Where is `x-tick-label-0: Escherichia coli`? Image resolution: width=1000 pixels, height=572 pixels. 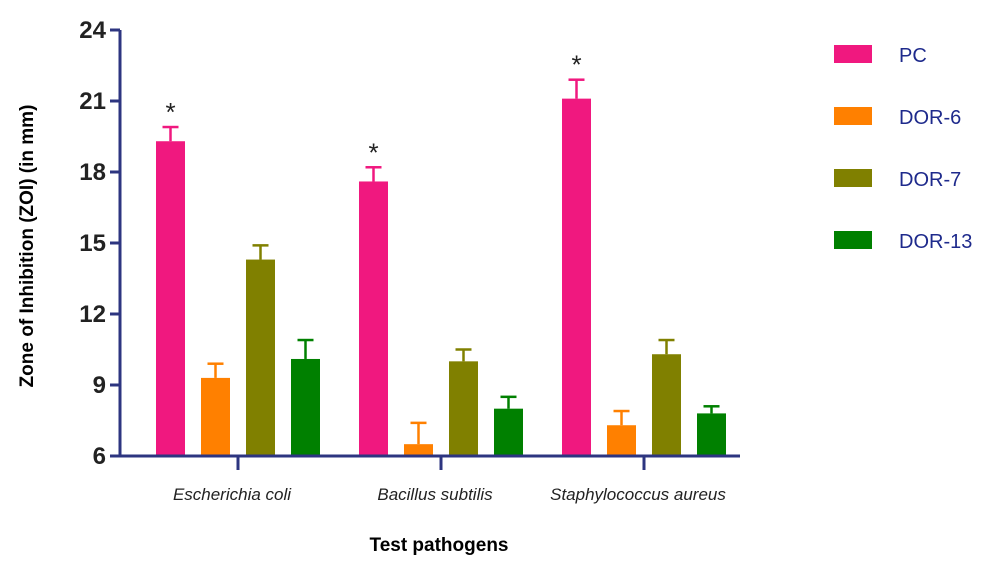 x-tick-label-0: Escherichia coli is located at coordinates (232, 494).